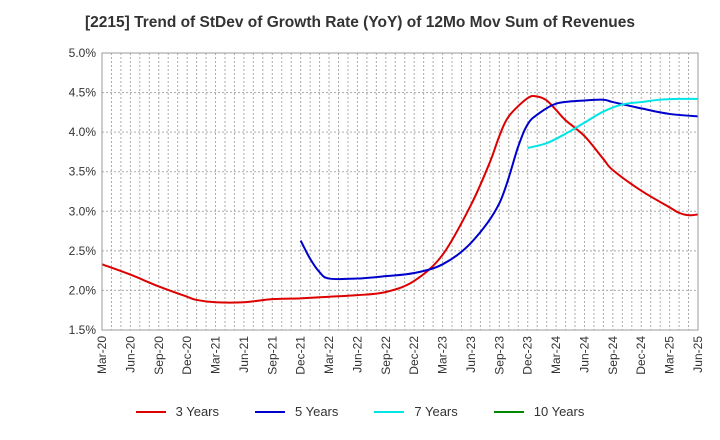 The width and height of the screenshot is (720, 440). Describe the element at coordinates (102, 355) in the screenshot. I see `x-tick-label: Mar-20` at that location.